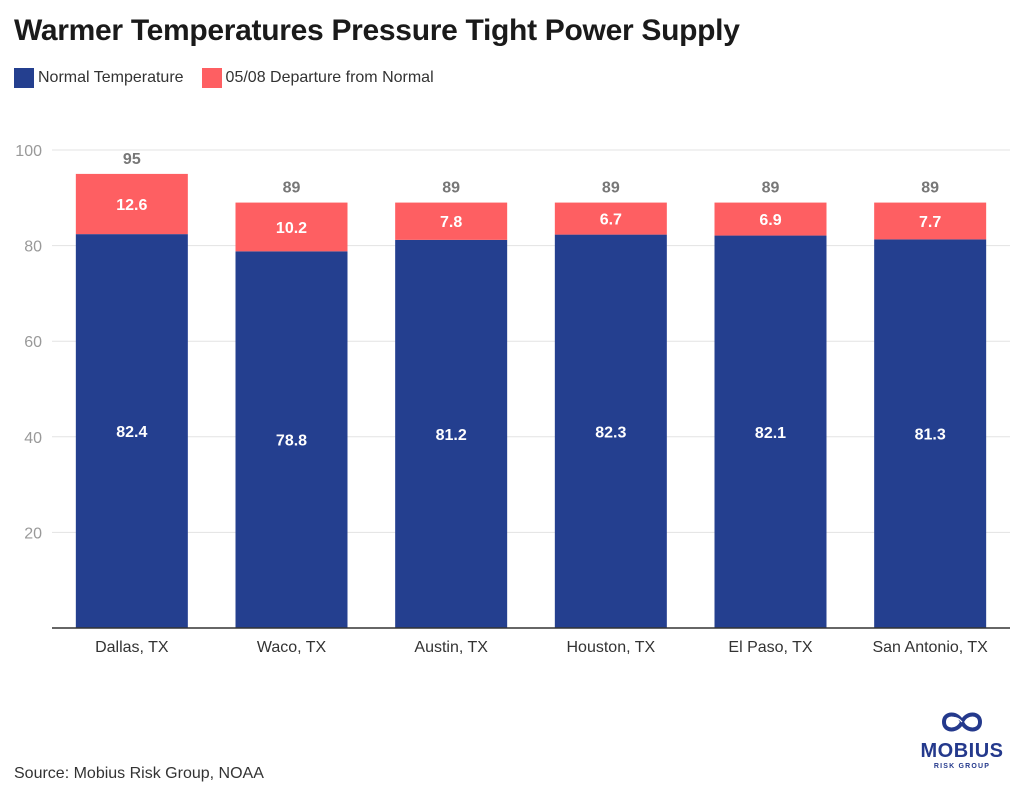 The image size is (1024, 798). Describe the element at coordinates (329, 77) in the screenshot. I see `legend-label-departure: 05/08 Departure from Normal` at that location.